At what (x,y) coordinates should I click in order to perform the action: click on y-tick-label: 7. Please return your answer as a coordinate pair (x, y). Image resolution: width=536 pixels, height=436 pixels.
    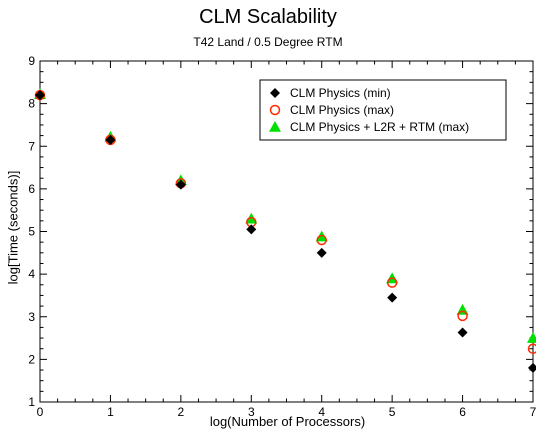
    Looking at the image, I should click on (31, 146).